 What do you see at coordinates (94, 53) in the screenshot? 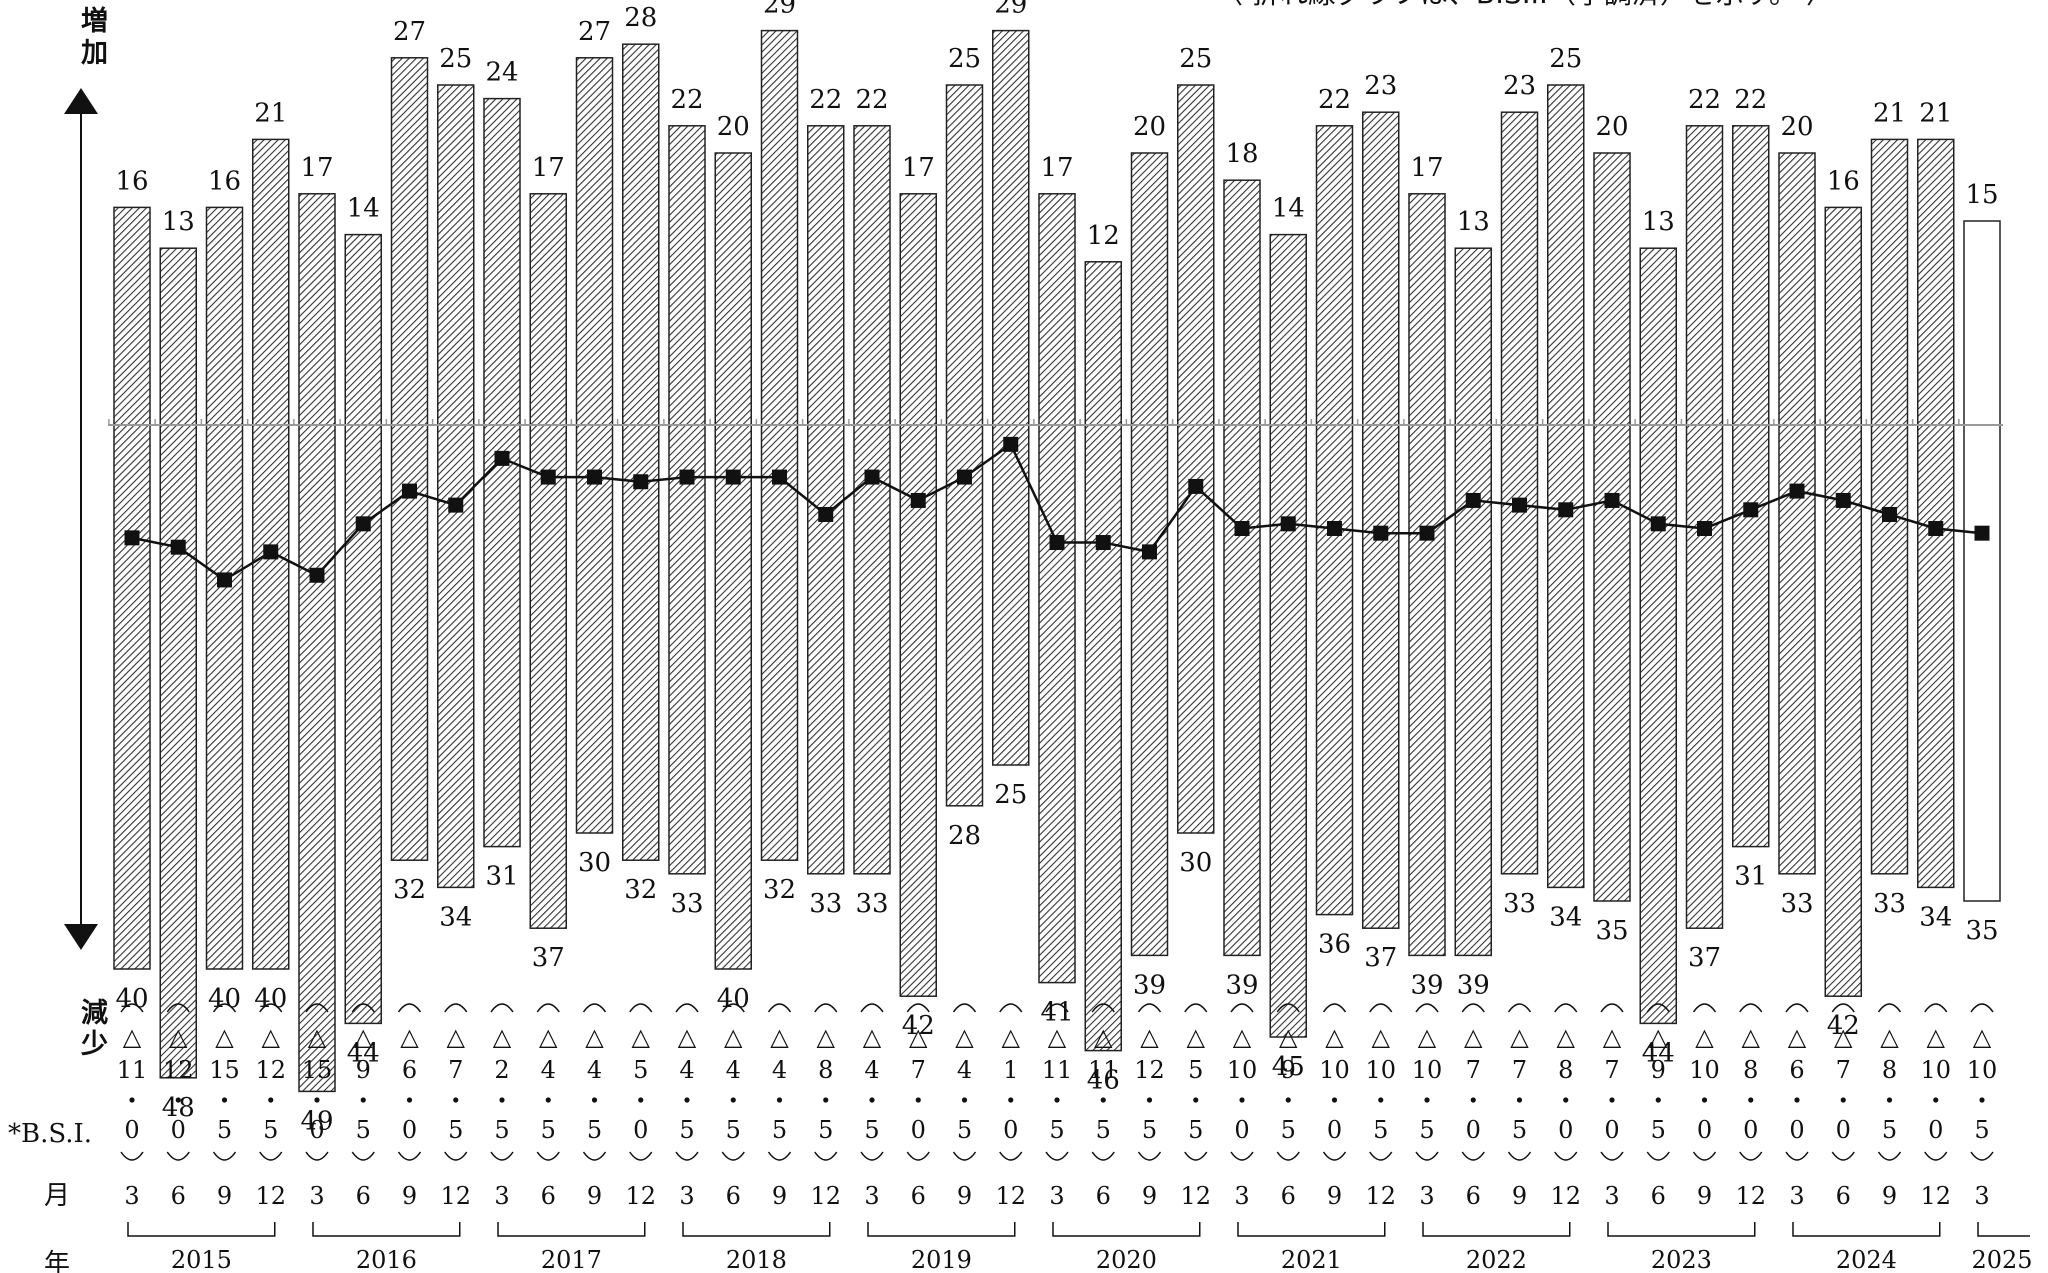
I see `increase-label-2: 加` at bounding box center [94, 53].